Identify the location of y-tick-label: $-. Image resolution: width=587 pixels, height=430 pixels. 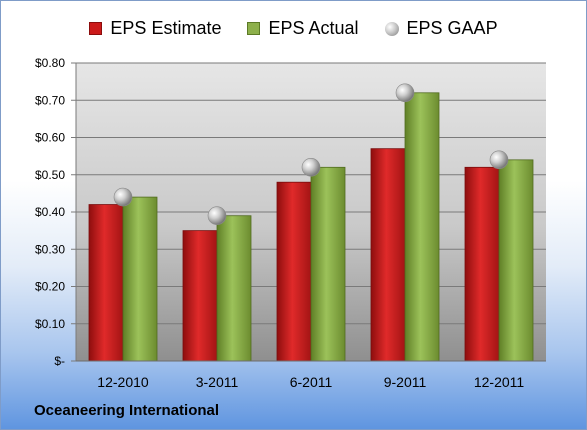
(59, 361).